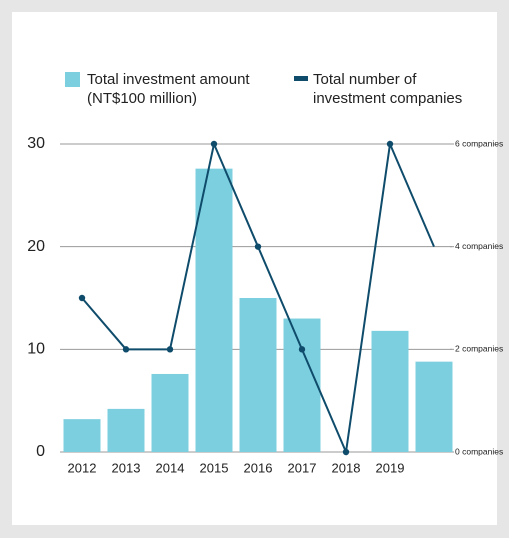 The width and height of the screenshot is (509, 538). Describe the element at coordinates (258, 467) in the screenshot. I see `x-tick-label: 2016` at that location.